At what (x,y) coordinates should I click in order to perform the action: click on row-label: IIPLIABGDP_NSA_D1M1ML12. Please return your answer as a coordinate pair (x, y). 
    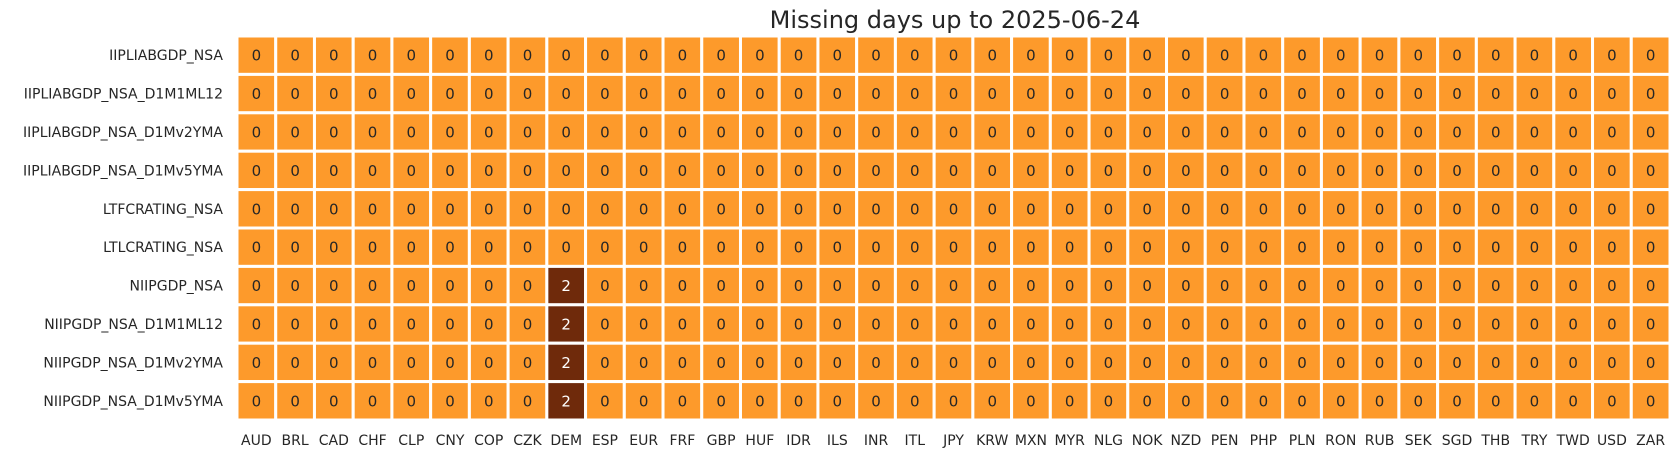
    Looking at the image, I should click on (123, 95).